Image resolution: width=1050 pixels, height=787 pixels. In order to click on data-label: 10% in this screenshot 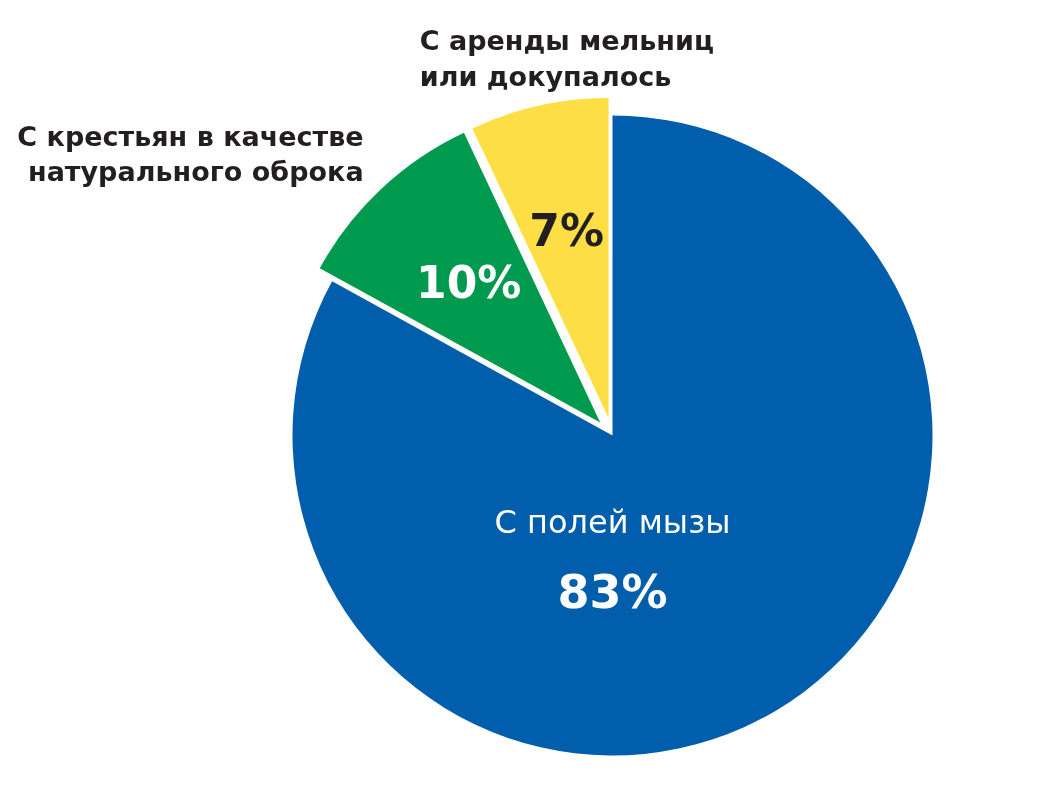, I will do `click(469, 282)`.